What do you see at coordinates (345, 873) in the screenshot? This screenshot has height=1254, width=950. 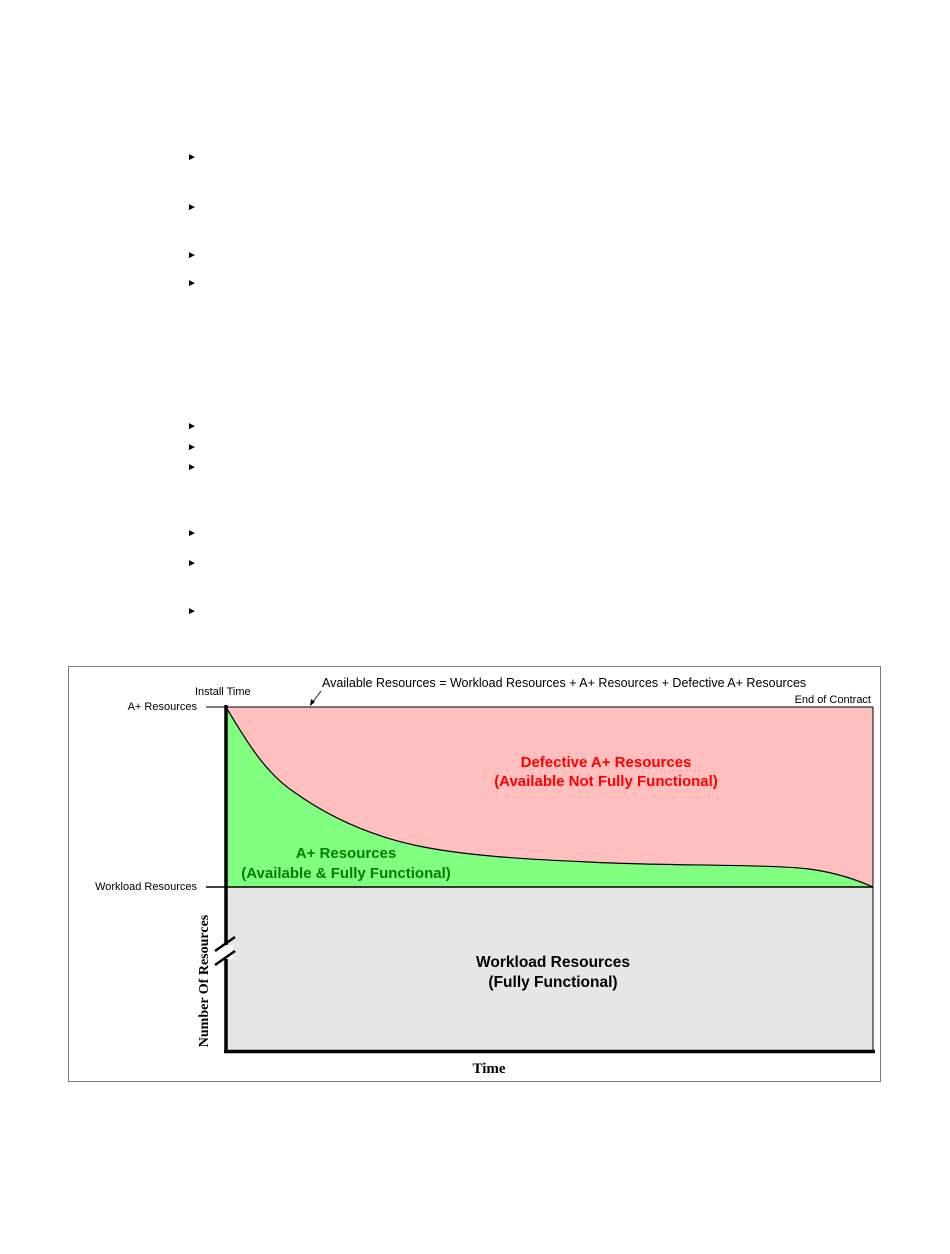 I see `a-plus-region-subtitle: (Available & Fully Functional)` at bounding box center [345, 873].